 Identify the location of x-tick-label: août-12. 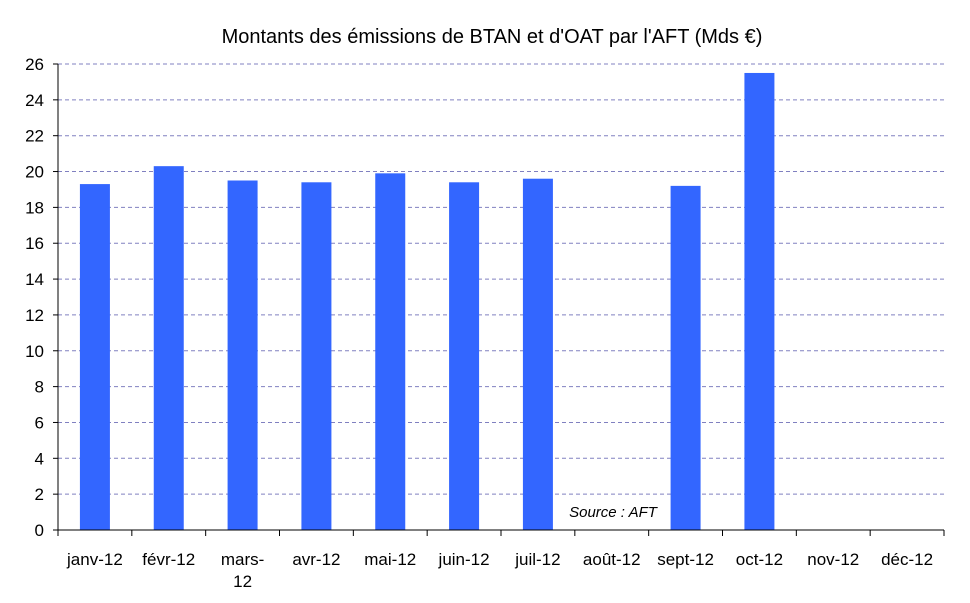
(612, 559).